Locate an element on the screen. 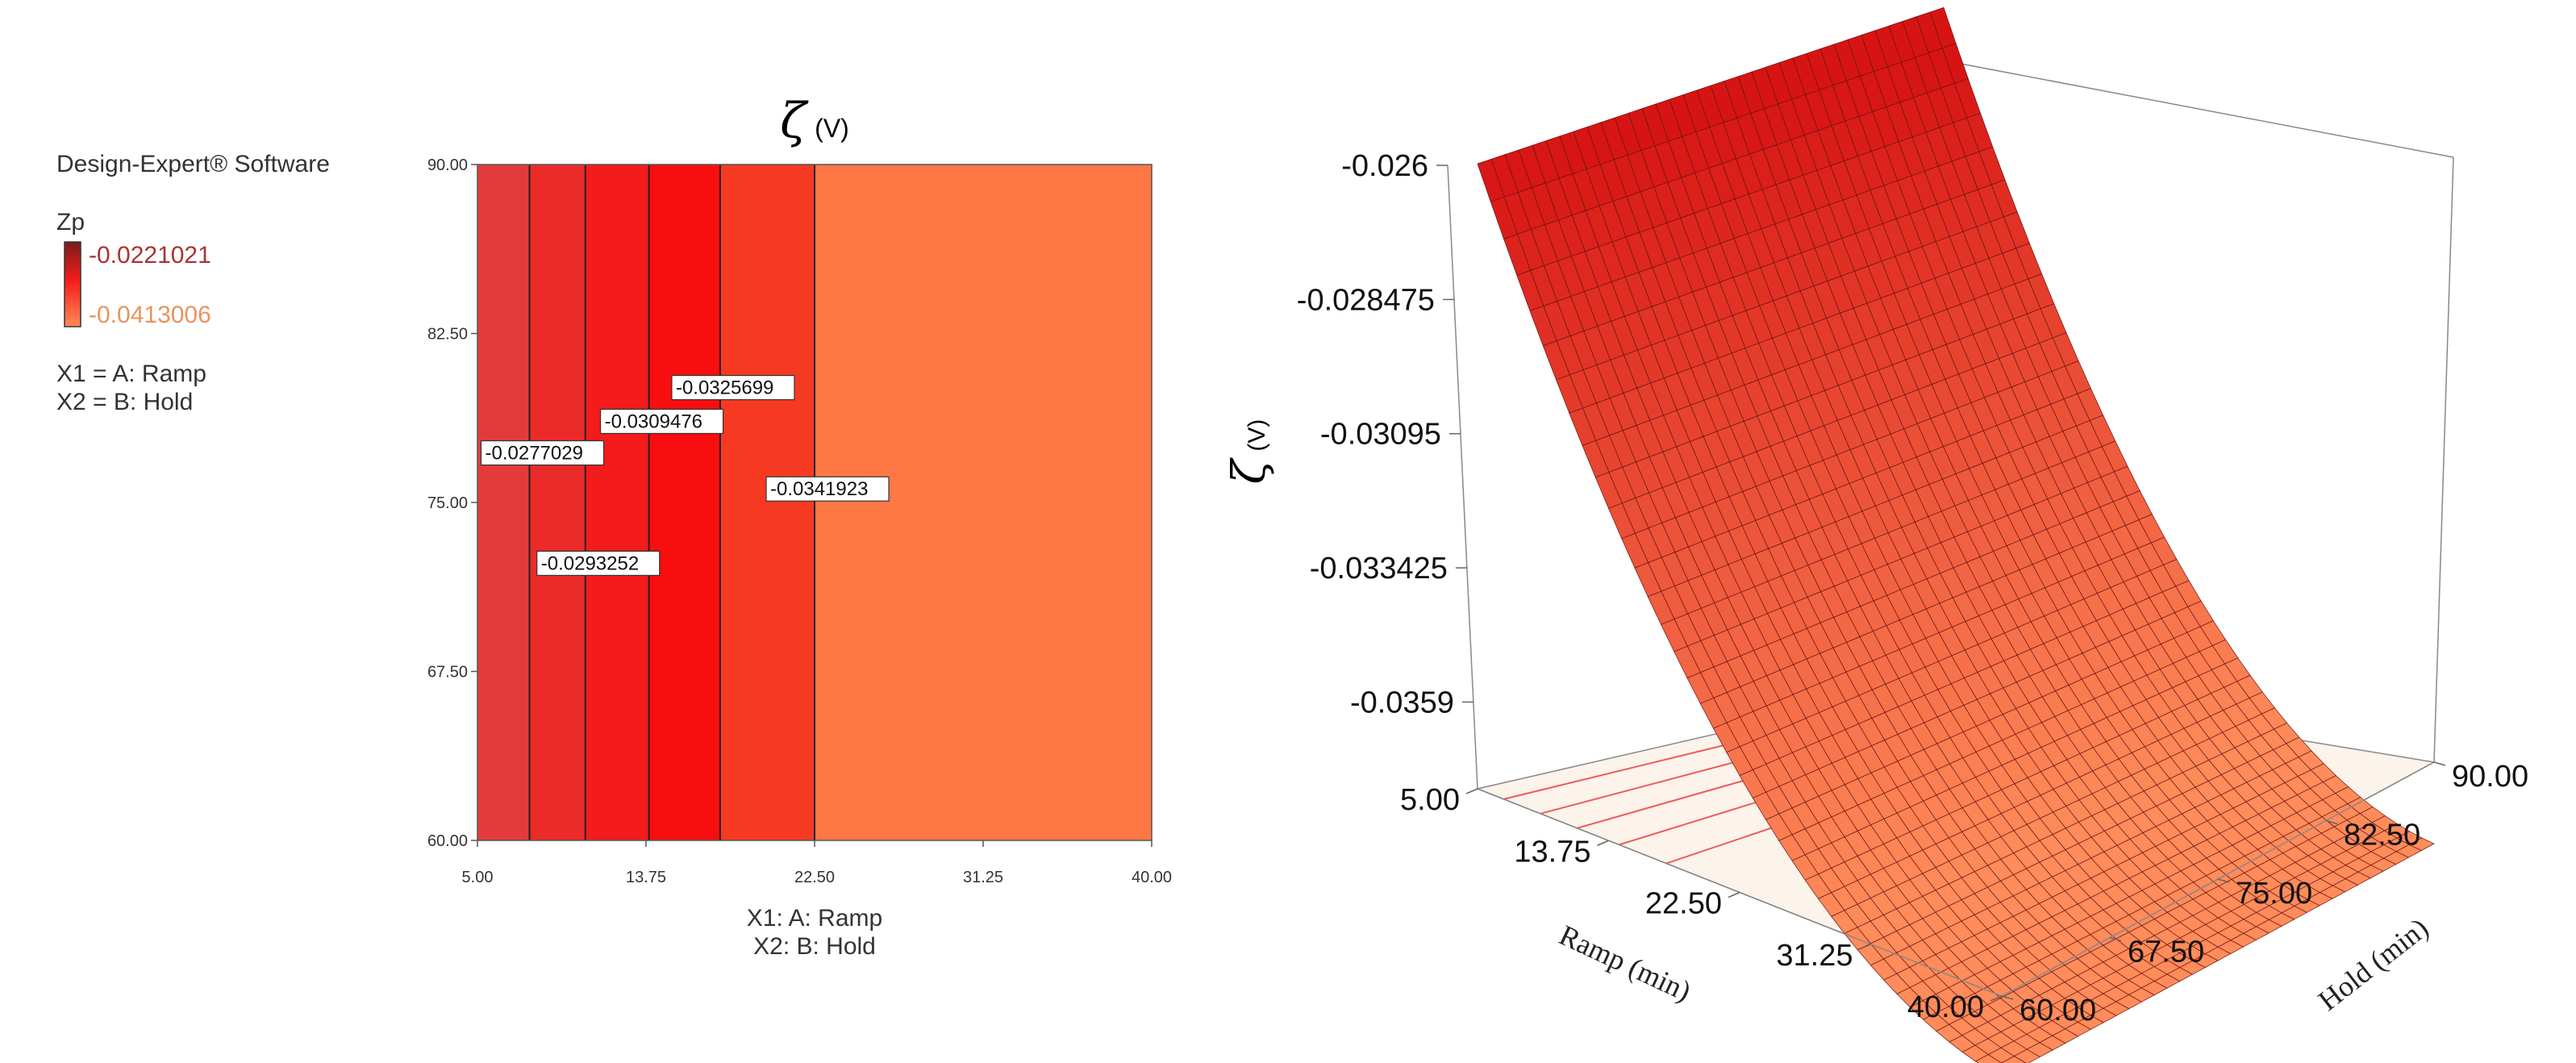 The width and height of the screenshot is (2576, 1063). contour-x-tick-label: 31.25 is located at coordinates (983, 877).